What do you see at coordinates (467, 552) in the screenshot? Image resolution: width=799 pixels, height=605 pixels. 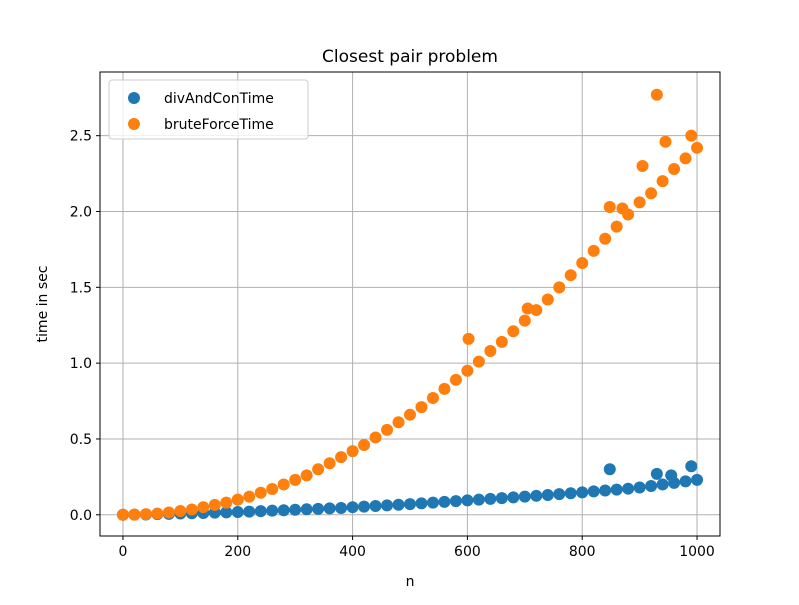 I see `x-tick-label: 600` at bounding box center [467, 552].